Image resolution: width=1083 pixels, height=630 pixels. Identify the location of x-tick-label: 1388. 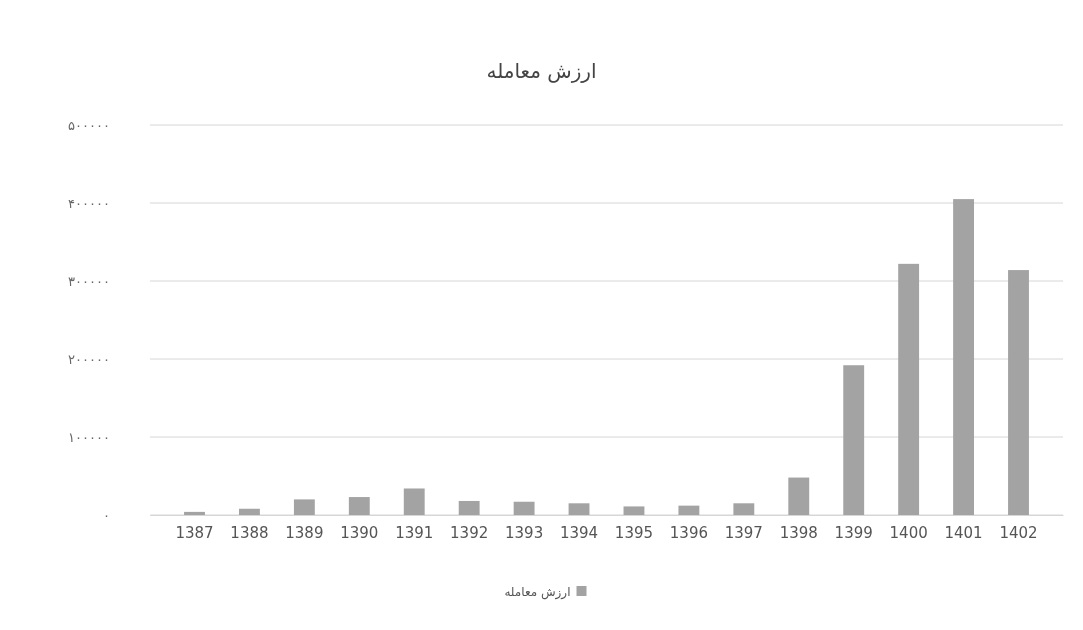
(249, 532).